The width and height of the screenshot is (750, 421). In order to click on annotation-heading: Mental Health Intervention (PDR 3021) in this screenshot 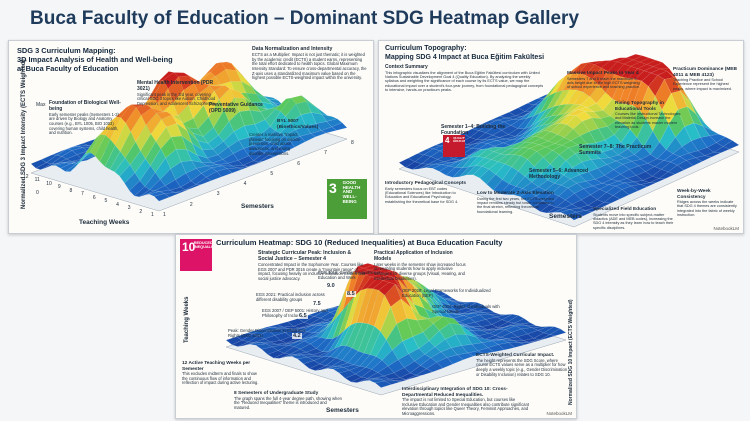, I will do `click(175, 86)`.